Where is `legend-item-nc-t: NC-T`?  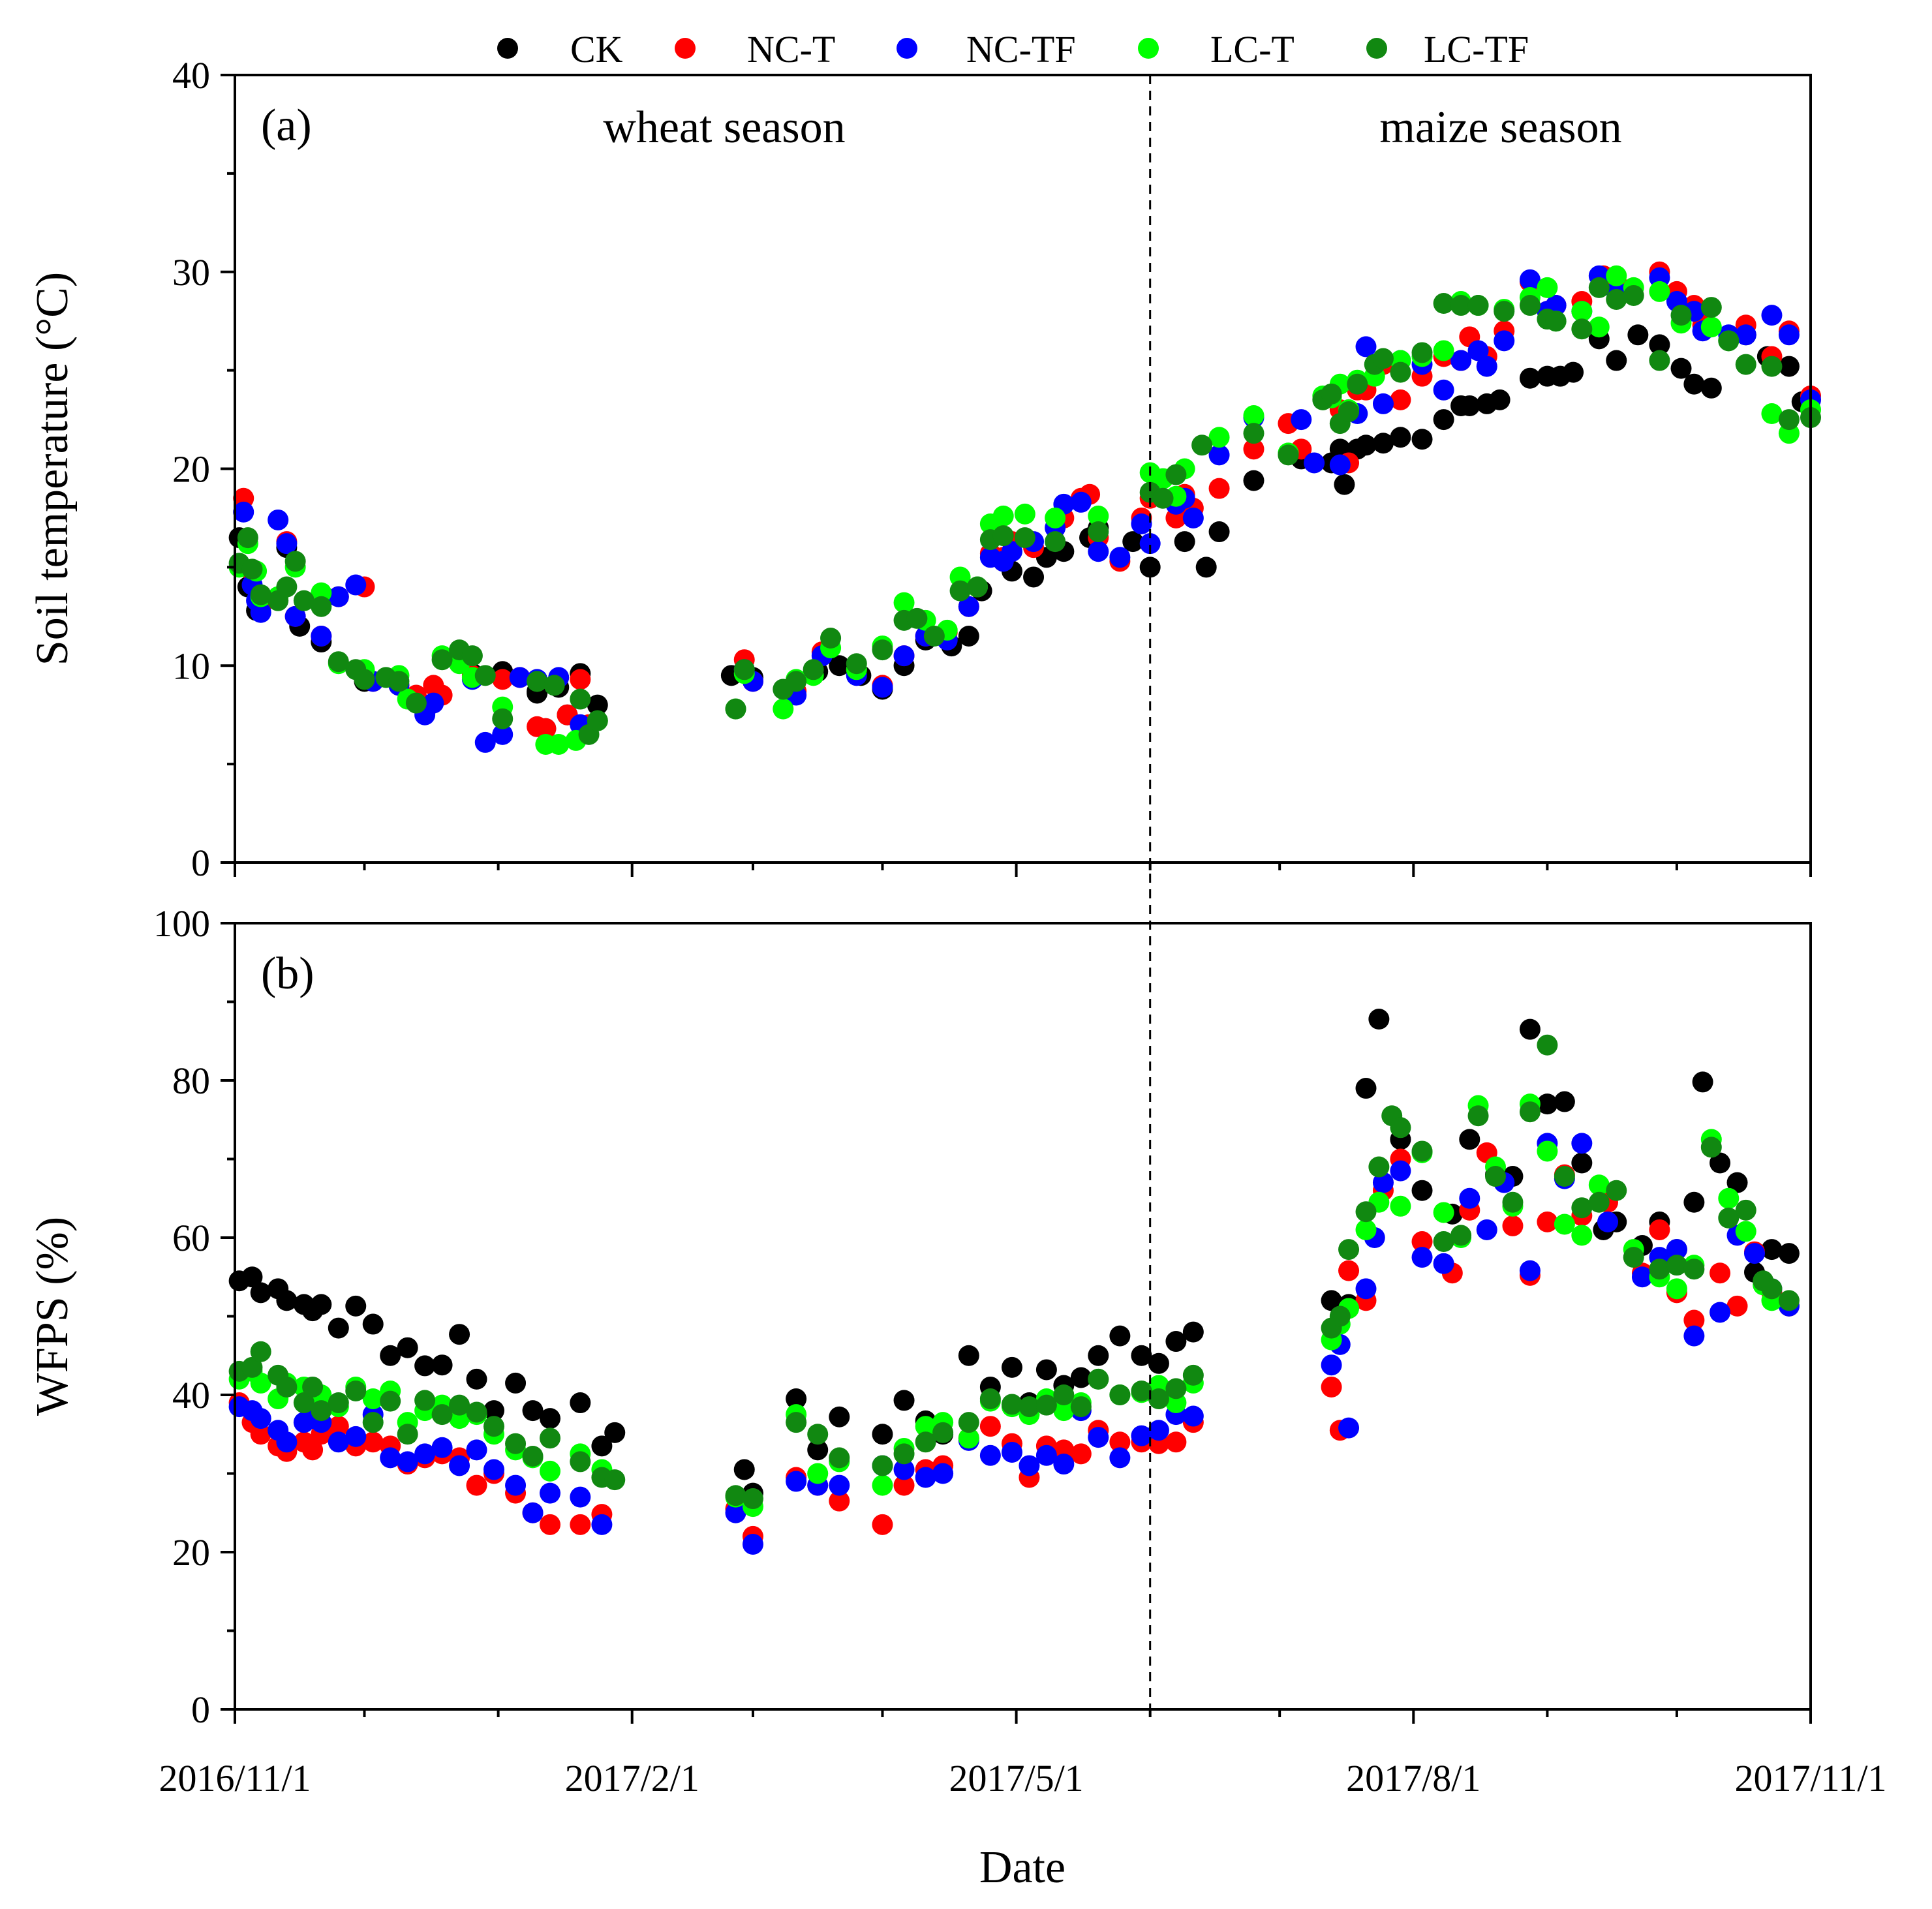 legend-item-nc-t: NC-T is located at coordinates (755, 49).